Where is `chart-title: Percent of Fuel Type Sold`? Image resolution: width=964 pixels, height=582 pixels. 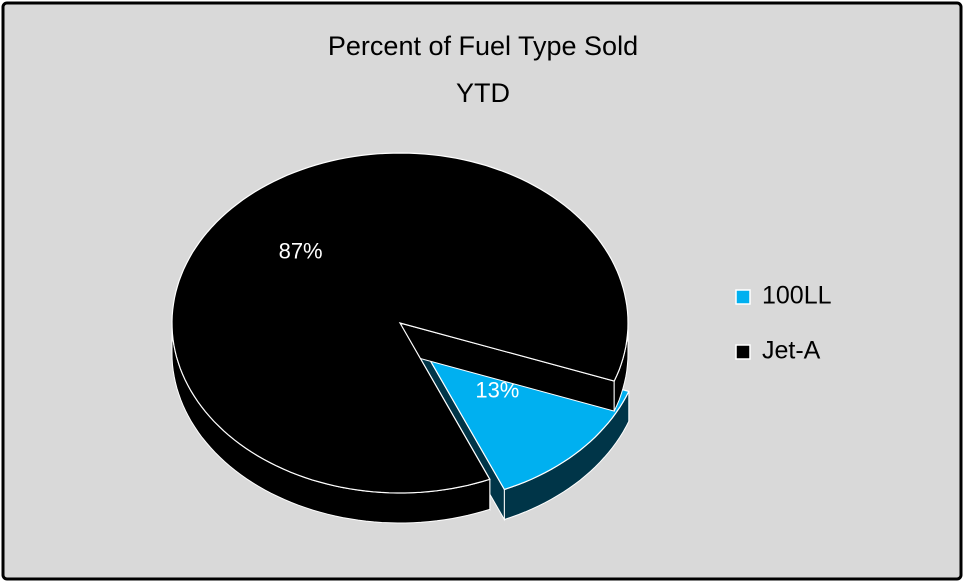
chart-title: Percent of Fuel Type Sold is located at coordinates (483, 46).